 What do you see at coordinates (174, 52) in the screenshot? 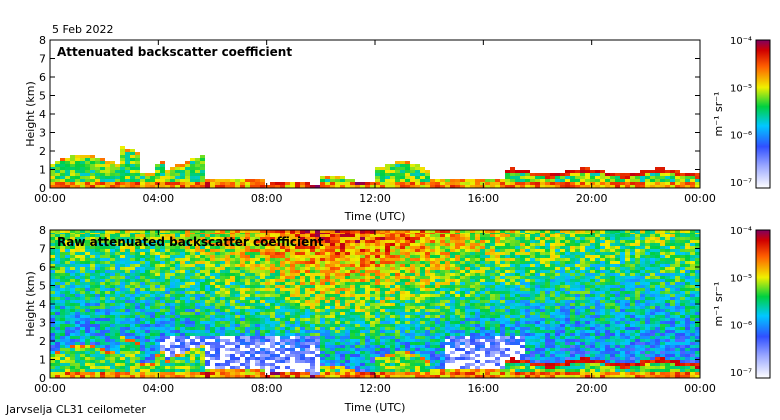
I see `panel-title: Attenuated backscatter coefficient` at bounding box center [174, 52].